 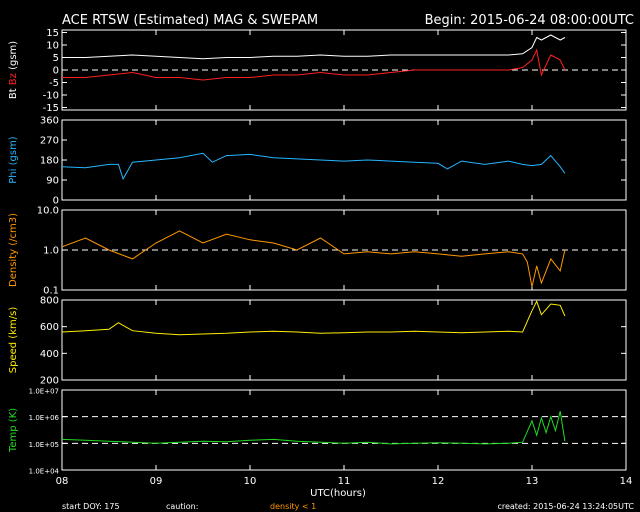 What do you see at coordinates (49, 141) in the screenshot?
I see `y-tick-label: 270` at bounding box center [49, 141].